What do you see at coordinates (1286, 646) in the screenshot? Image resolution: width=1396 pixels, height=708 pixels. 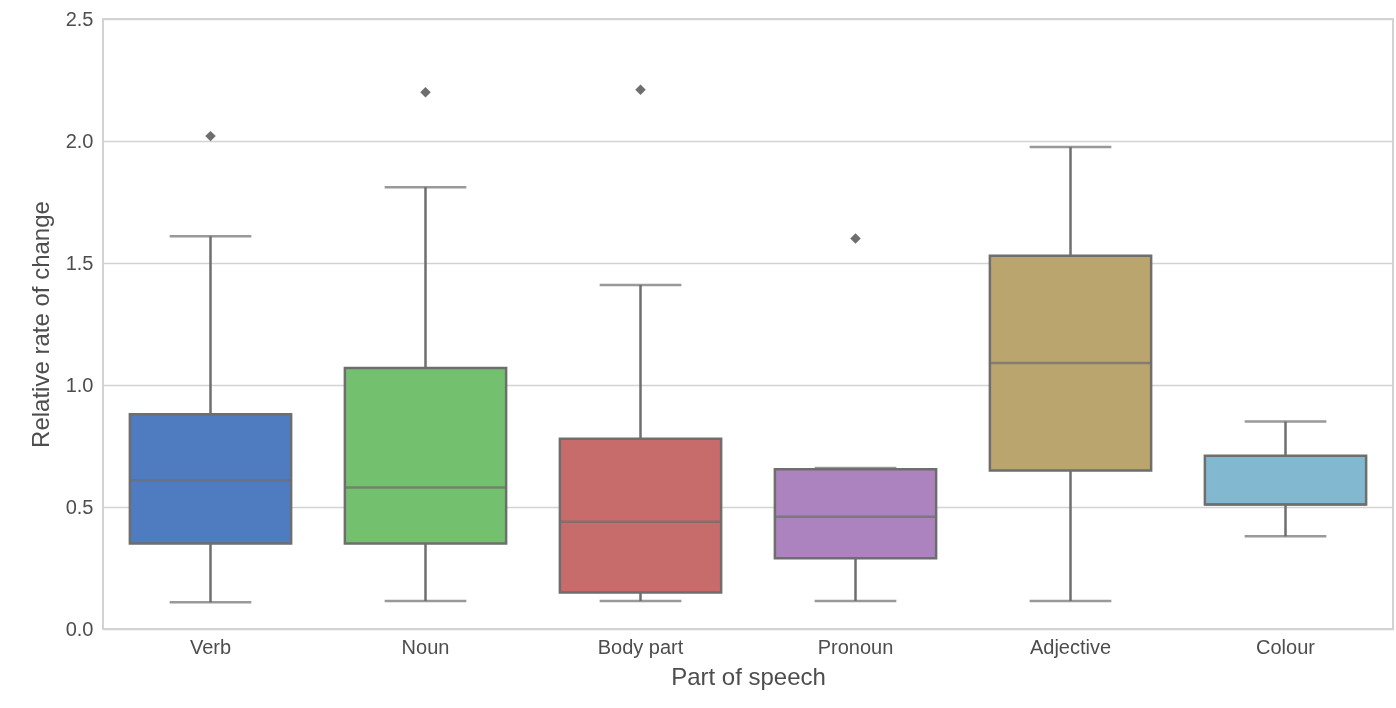 I see `x-tick-label: Colour` at bounding box center [1286, 646].